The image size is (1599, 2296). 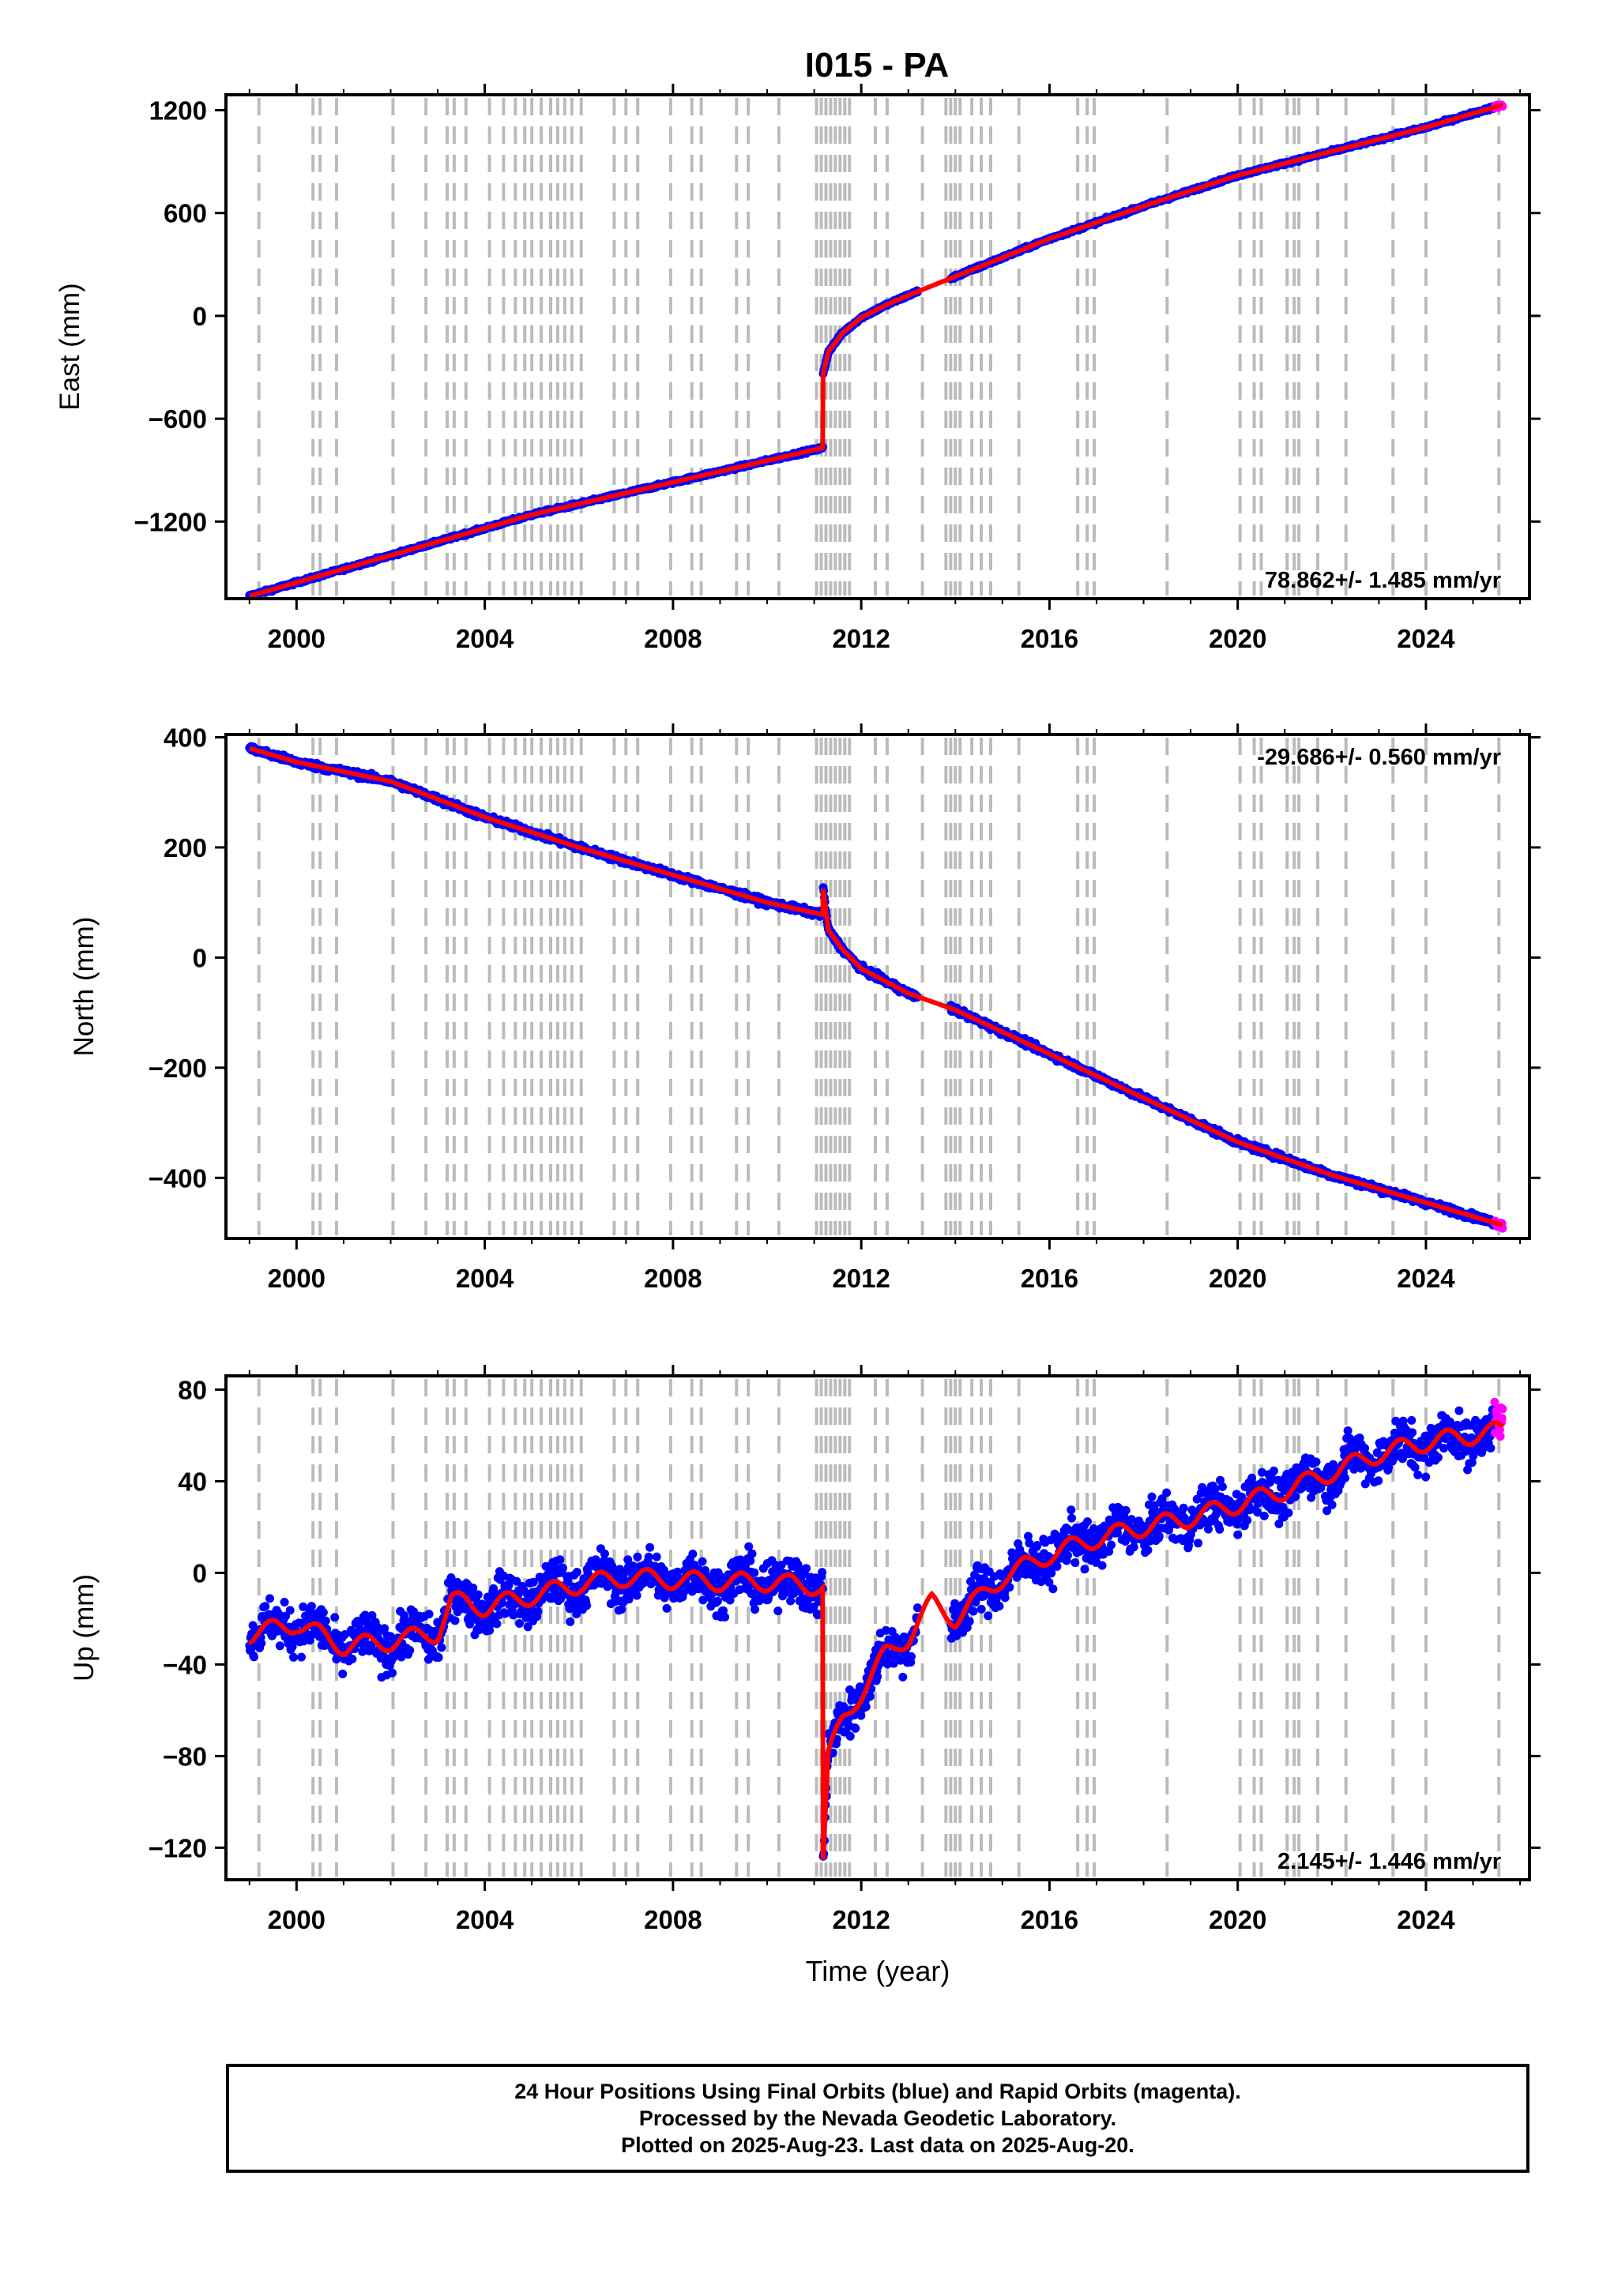 What do you see at coordinates (186, 213) in the screenshot?
I see `y-tick-label: 600` at bounding box center [186, 213].